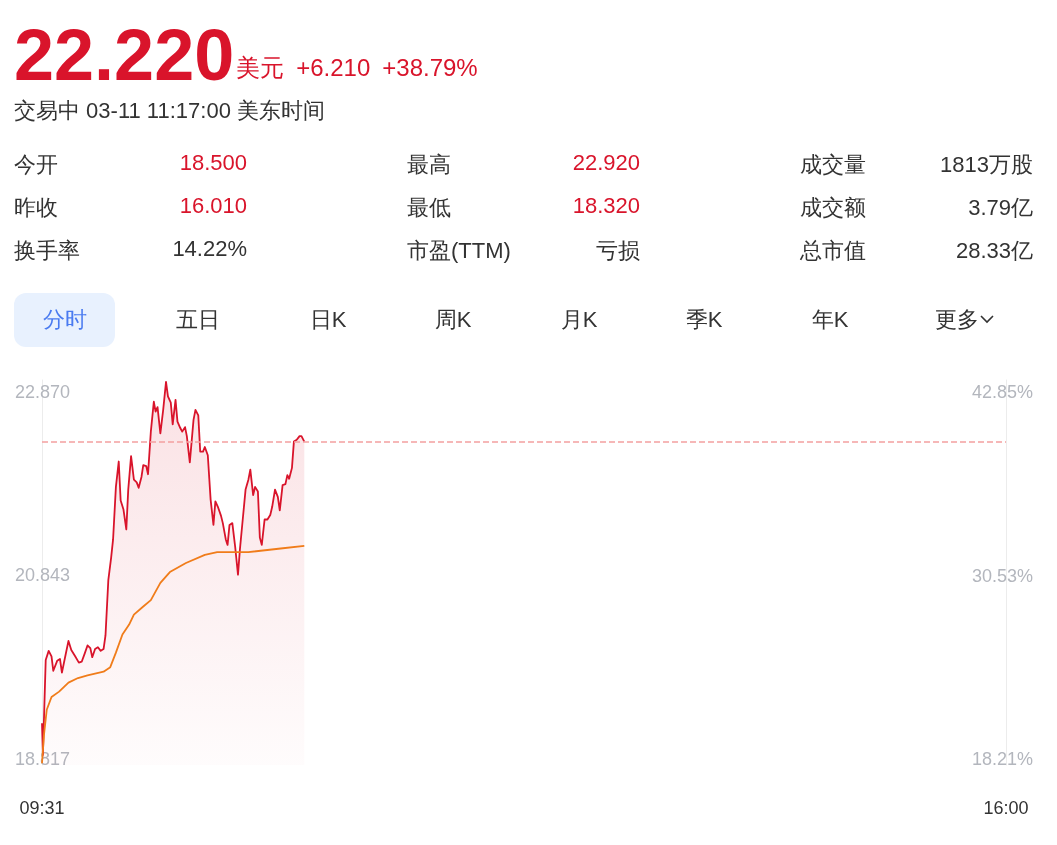  What do you see at coordinates (459, 251) in the screenshot?
I see `text: 市盈(TTM)` at bounding box center [459, 251].